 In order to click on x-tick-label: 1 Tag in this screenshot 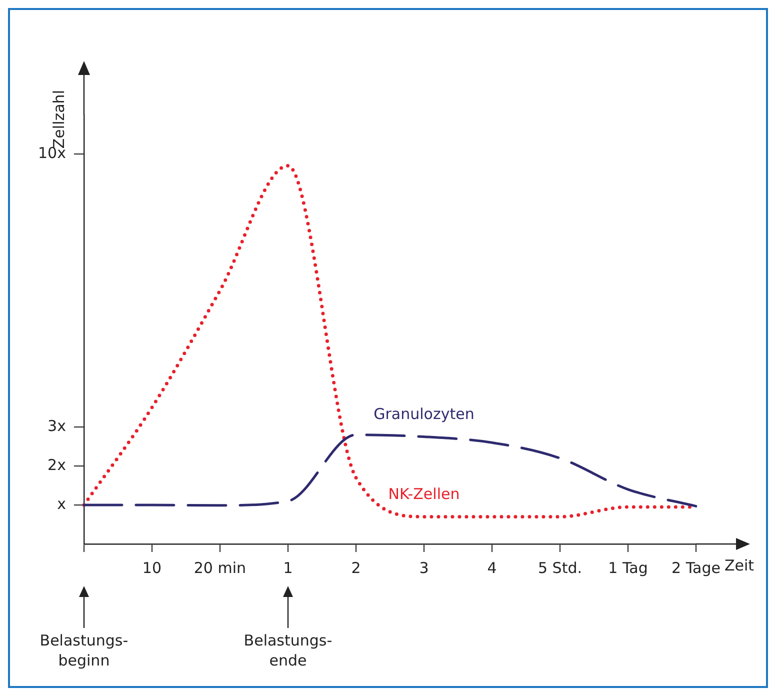, I will do `click(628, 567)`.